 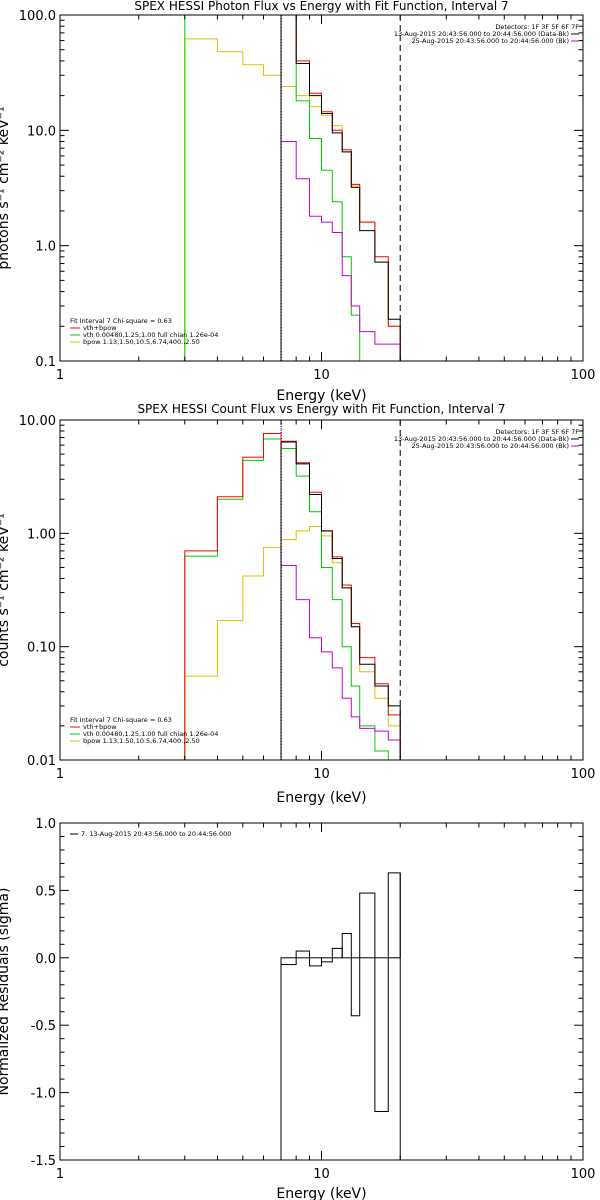 I want to click on y-tick-label: 0.0, so click(x=45, y=959).